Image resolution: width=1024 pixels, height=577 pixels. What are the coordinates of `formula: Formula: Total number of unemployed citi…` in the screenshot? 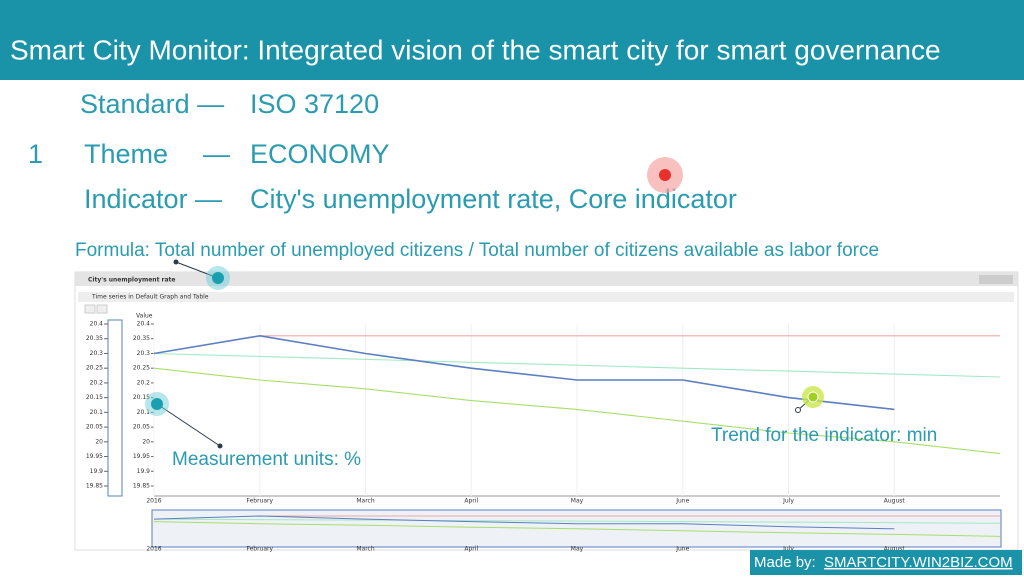 It's located at (477, 250).